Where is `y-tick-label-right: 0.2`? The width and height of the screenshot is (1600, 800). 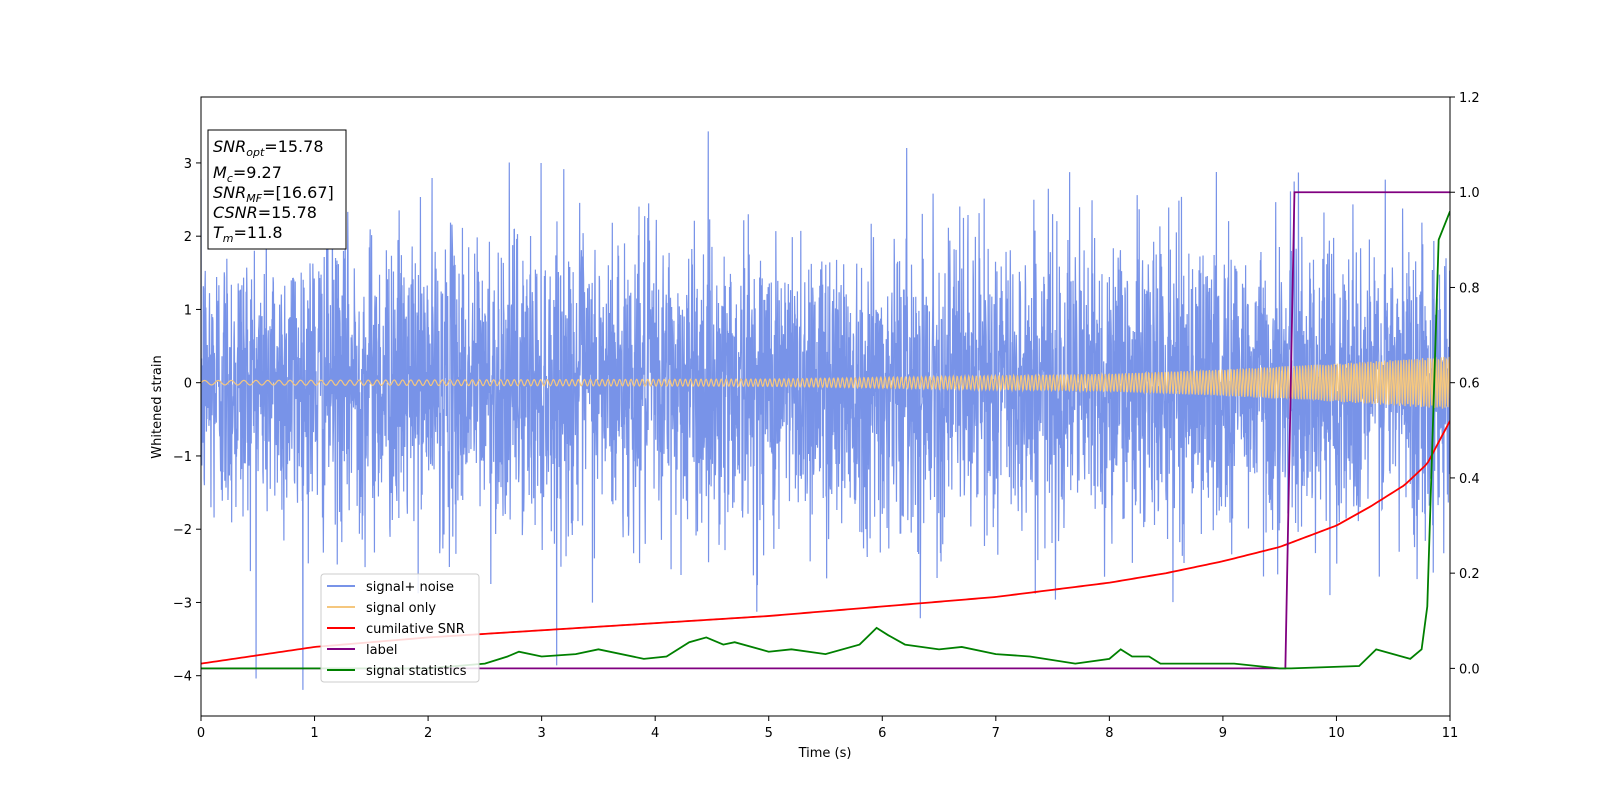
y-tick-label-right: 0.2 is located at coordinates (1469, 574).